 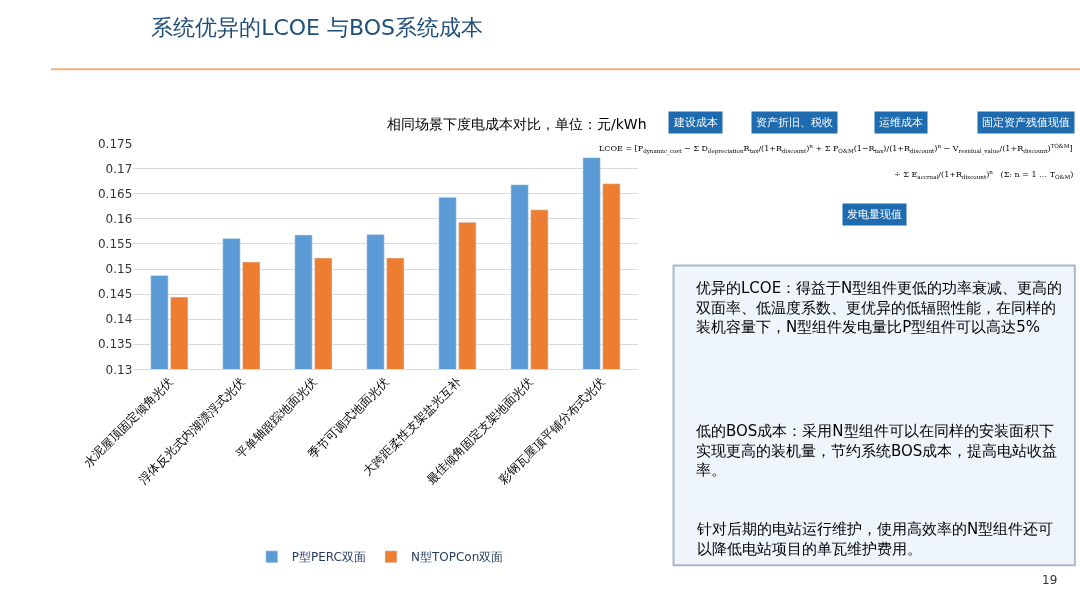 What do you see at coordinates (115, 193) in the screenshot?
I see `y-tick-label: 0.165` at bounding box center [115, 193].